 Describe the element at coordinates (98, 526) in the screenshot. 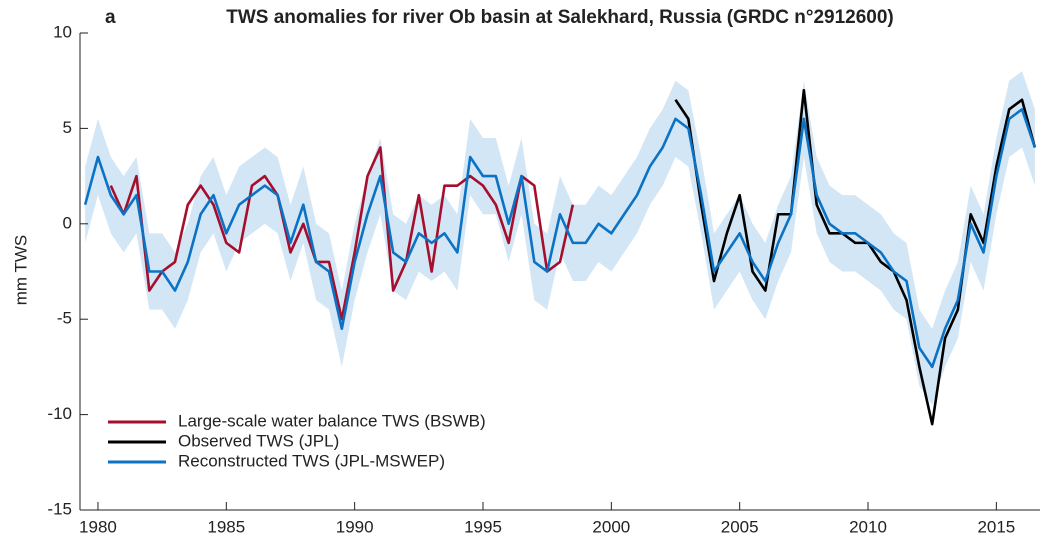

I see `x-tick-label: 1980` at that location.